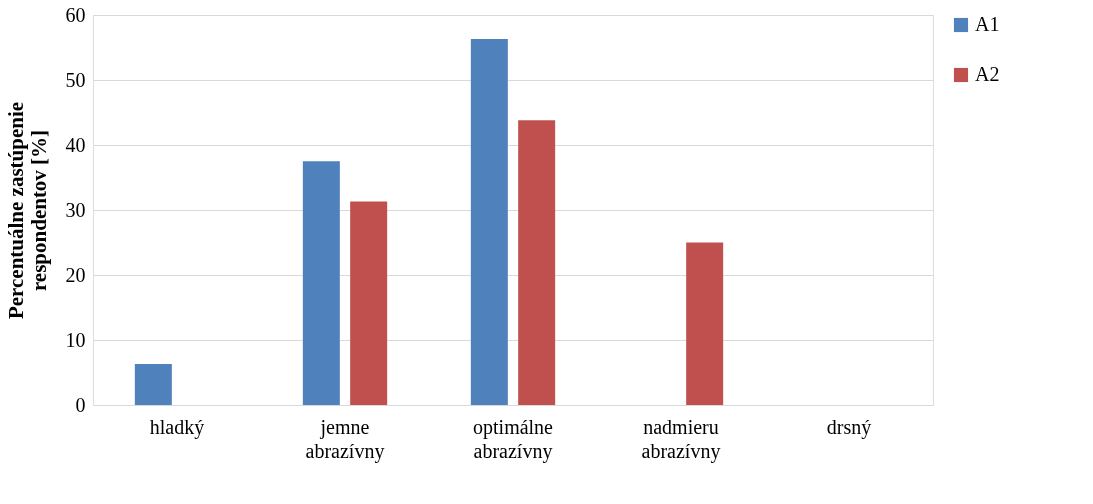 The height and width of the screenshot is (504, 1093). Describe the element at coordinates (75, 14) in the screenshot. I see `y-tick-label: 60` at that location.